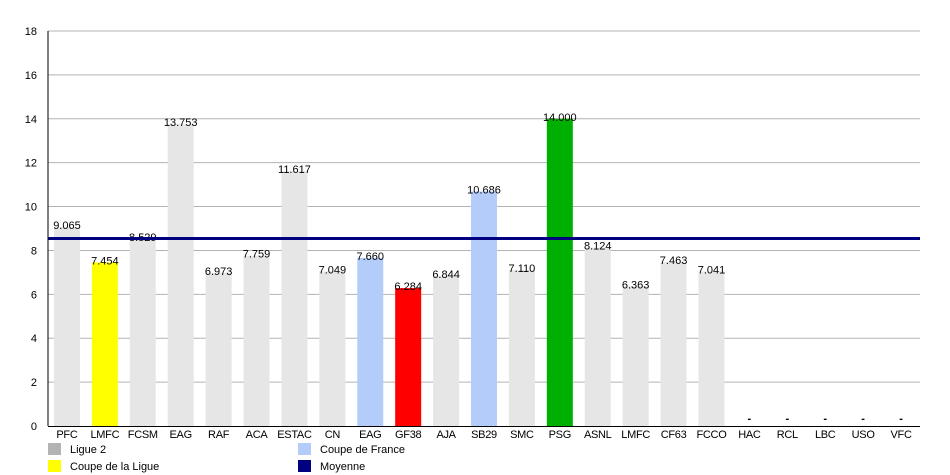  I want to click on legend-label: Moyenne, so click(342, 467).